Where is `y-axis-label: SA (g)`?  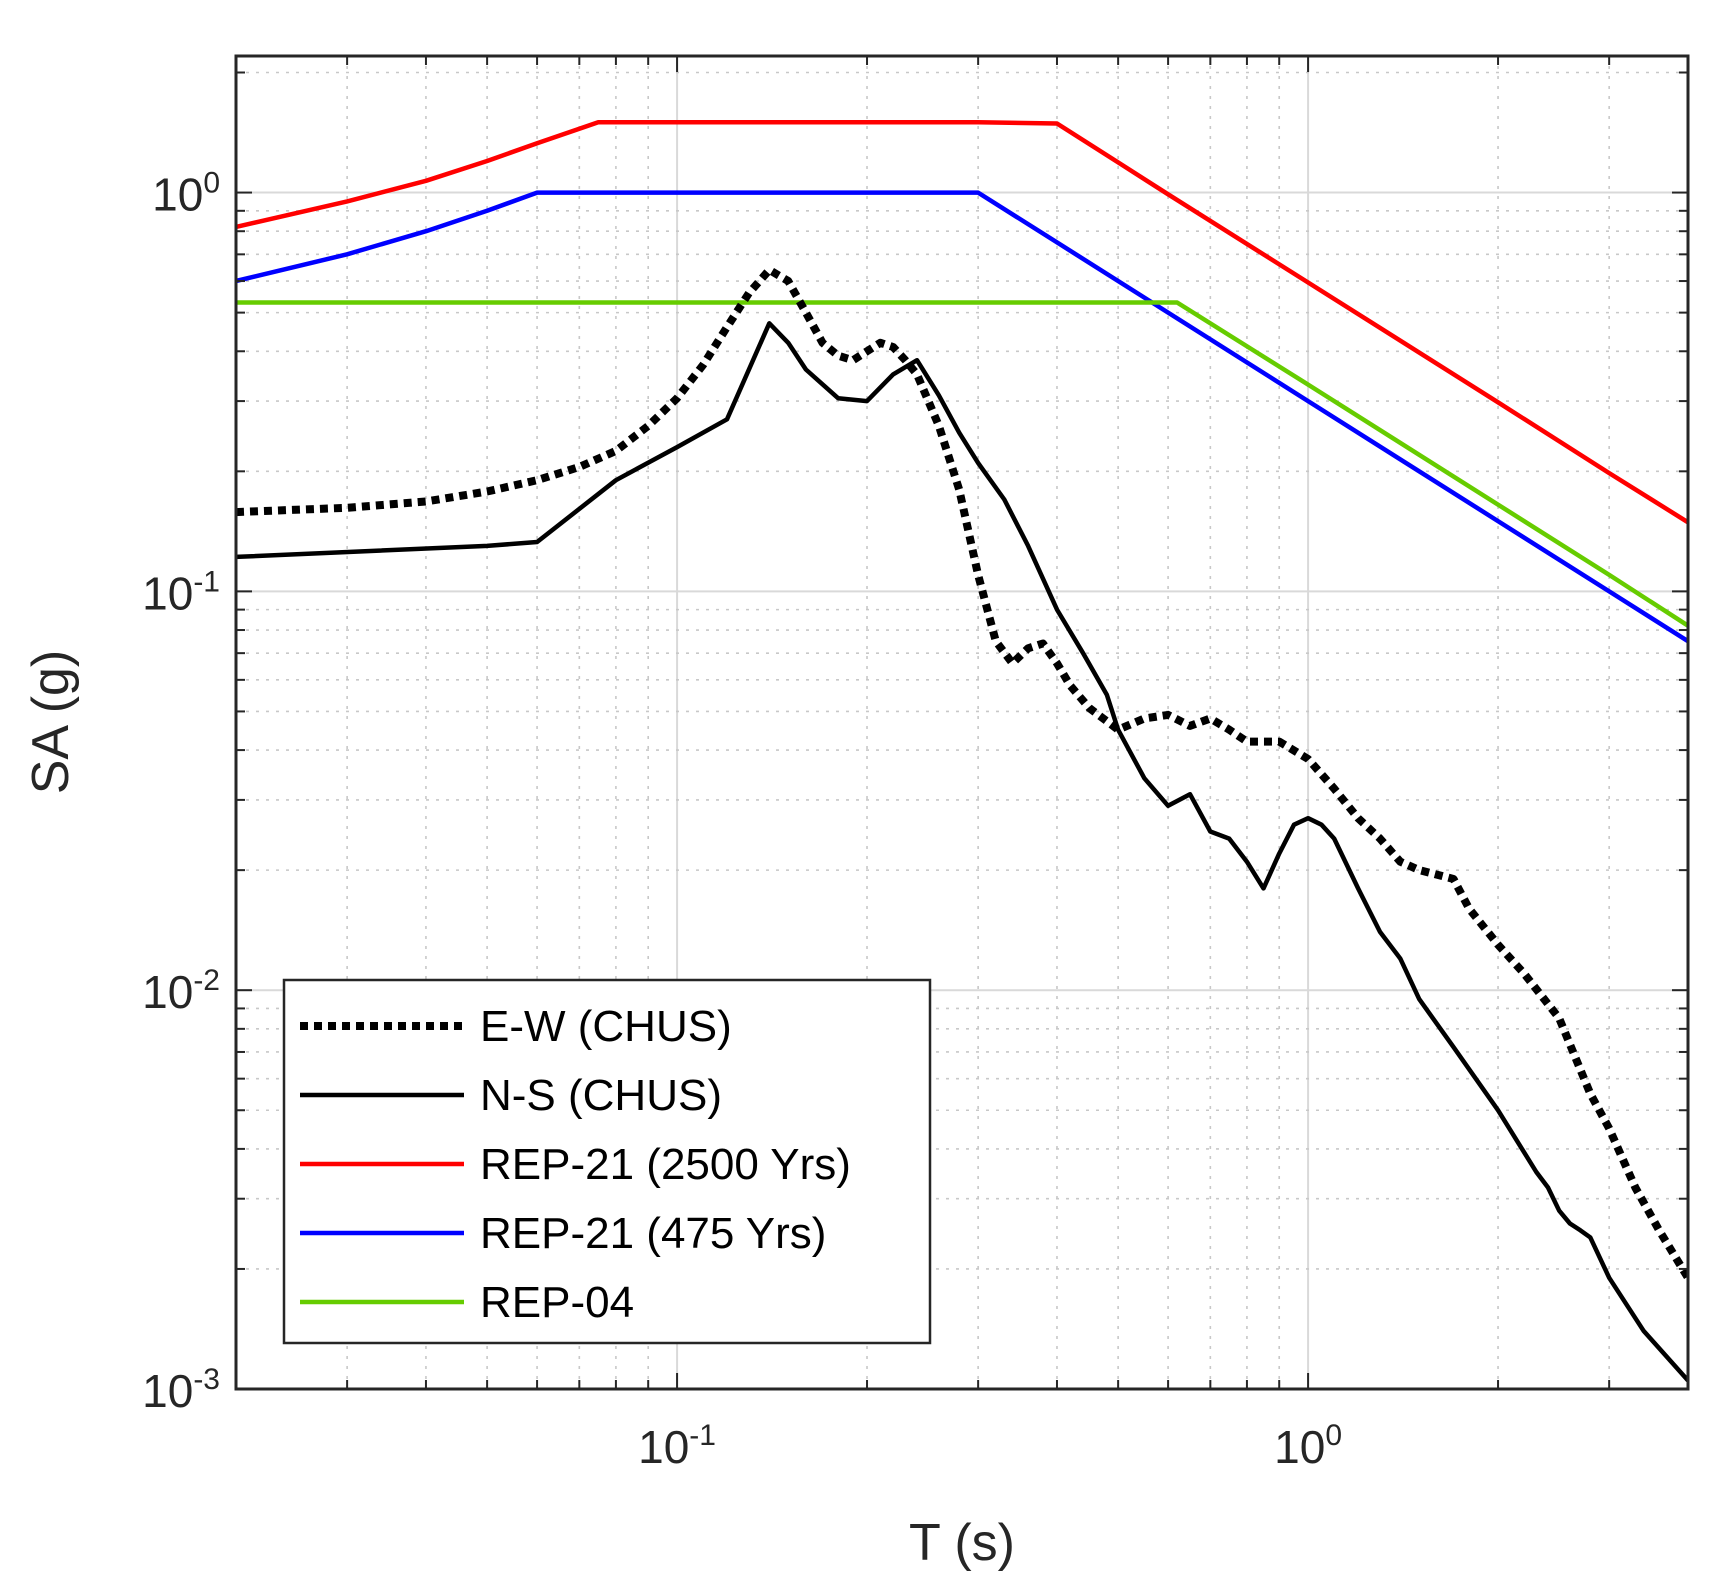
y-axis-label: SA (g) is located at coordinates (51, 722).